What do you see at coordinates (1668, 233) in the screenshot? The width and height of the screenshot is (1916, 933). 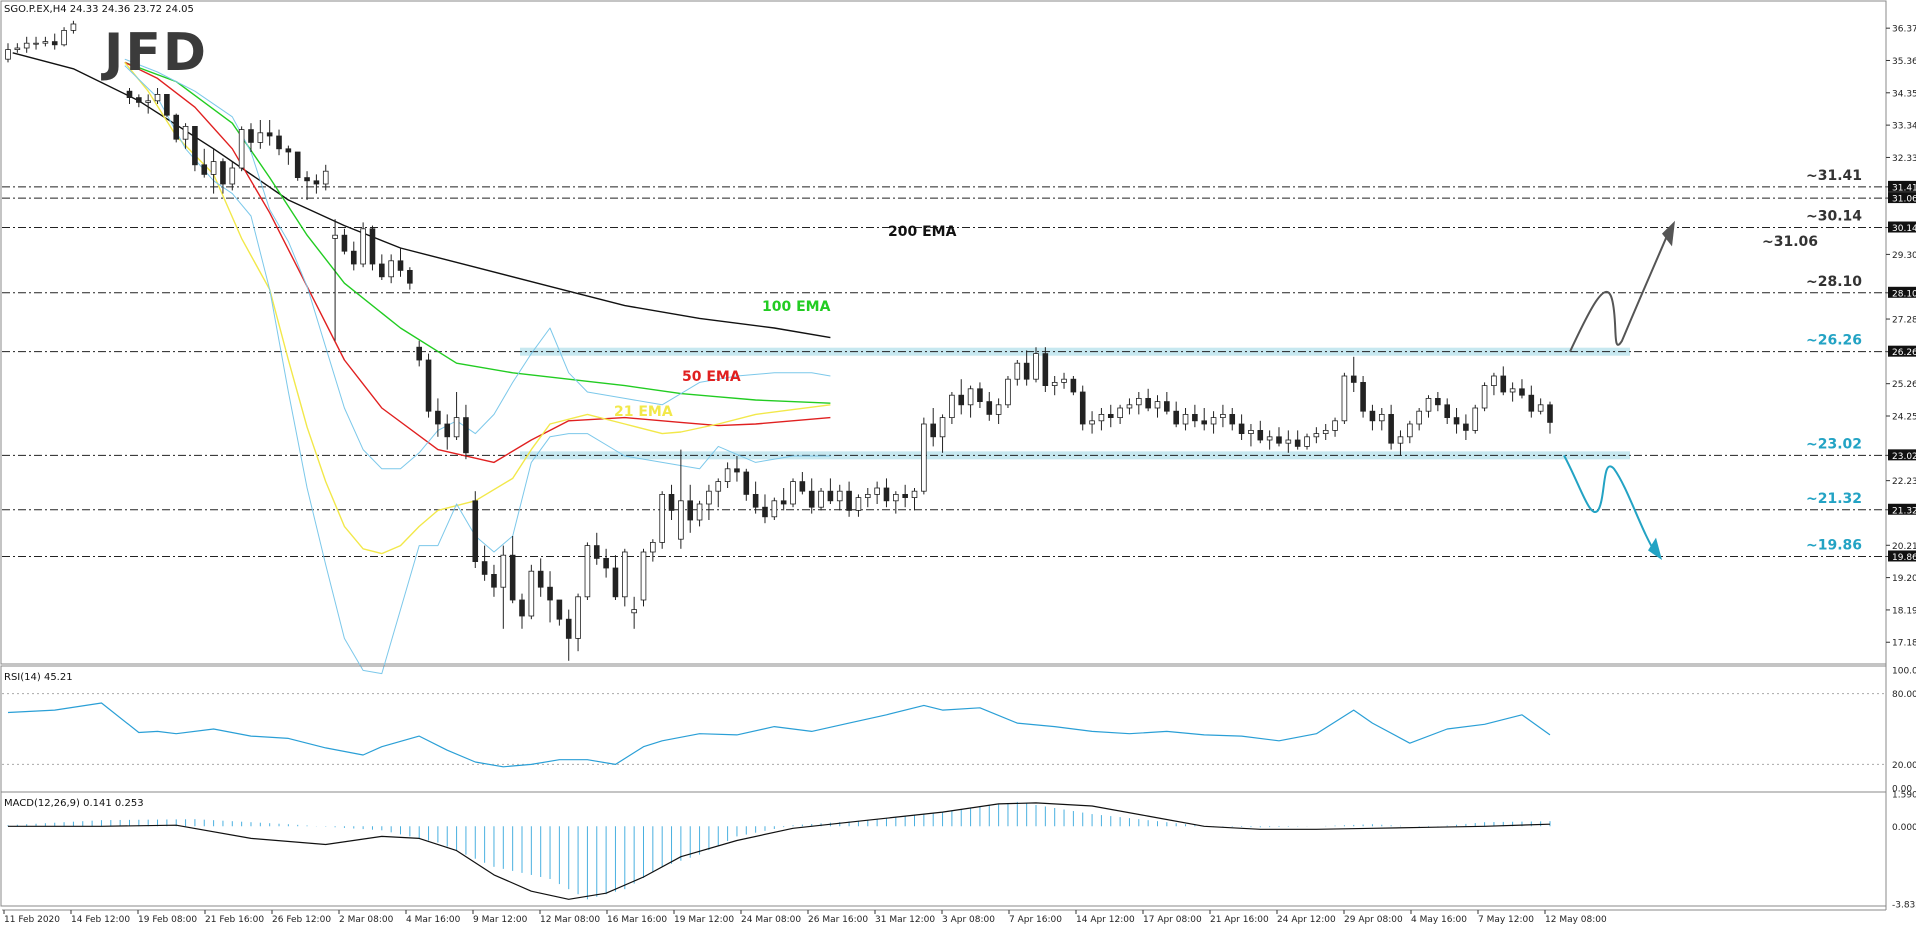 I see `bullish-arrowhead` at bounding box center [1668, 233].